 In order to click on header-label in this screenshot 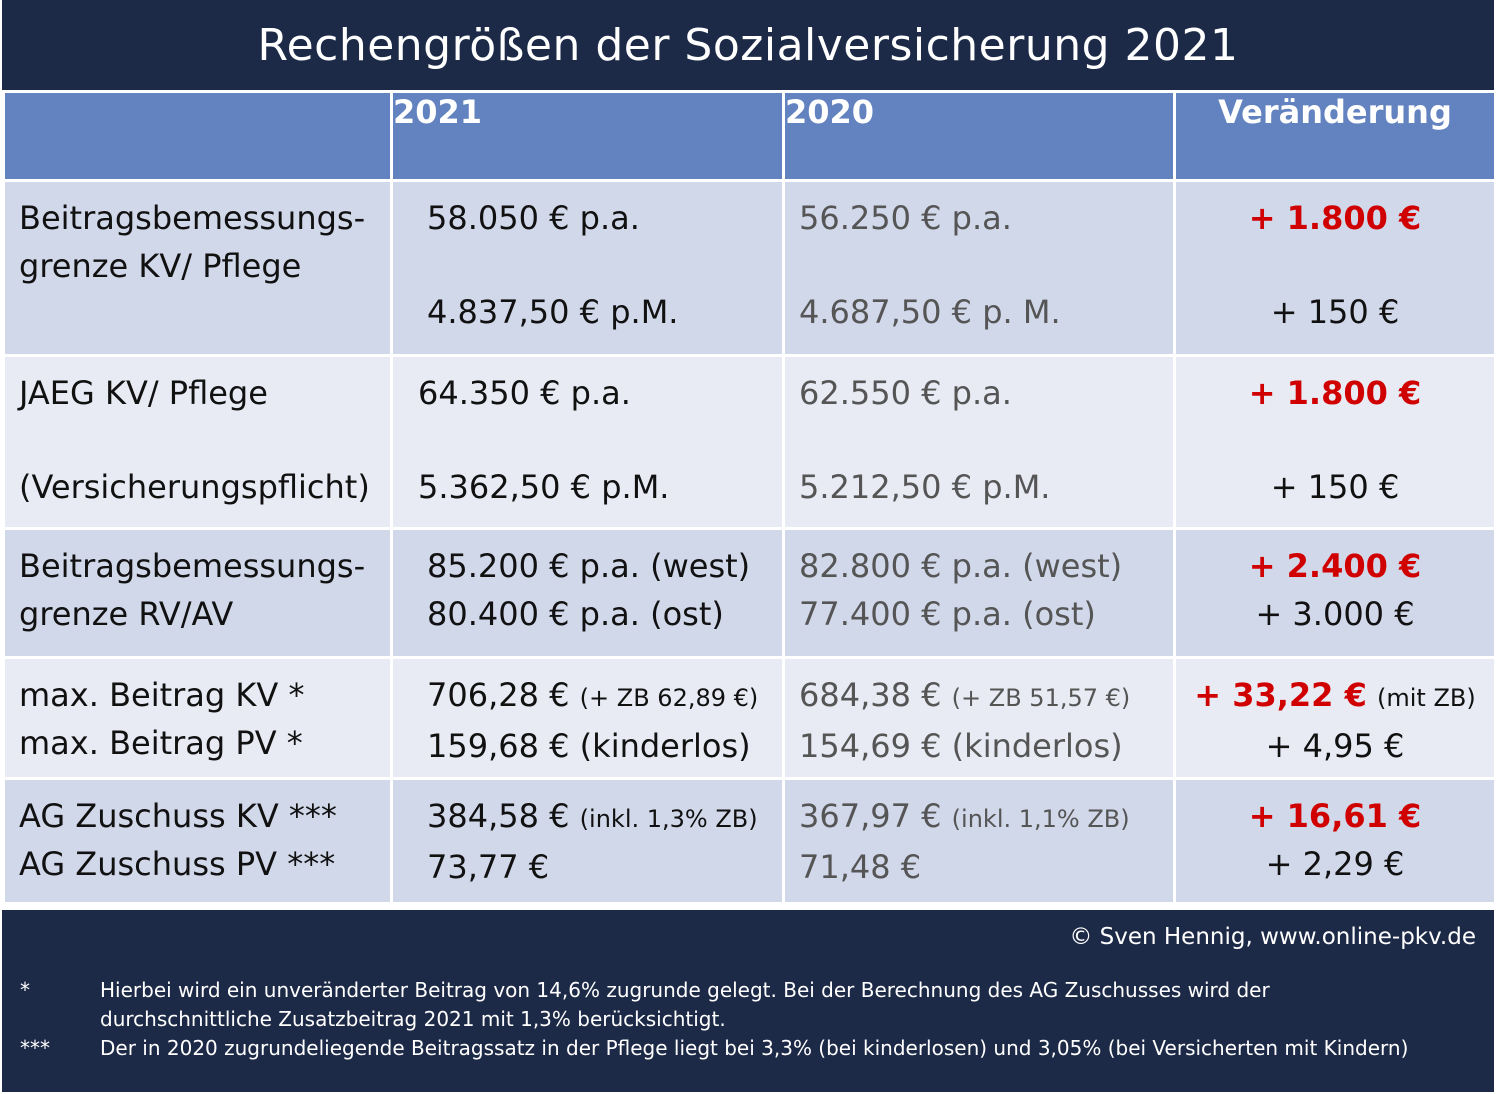, I will do `click(197, 136)`.